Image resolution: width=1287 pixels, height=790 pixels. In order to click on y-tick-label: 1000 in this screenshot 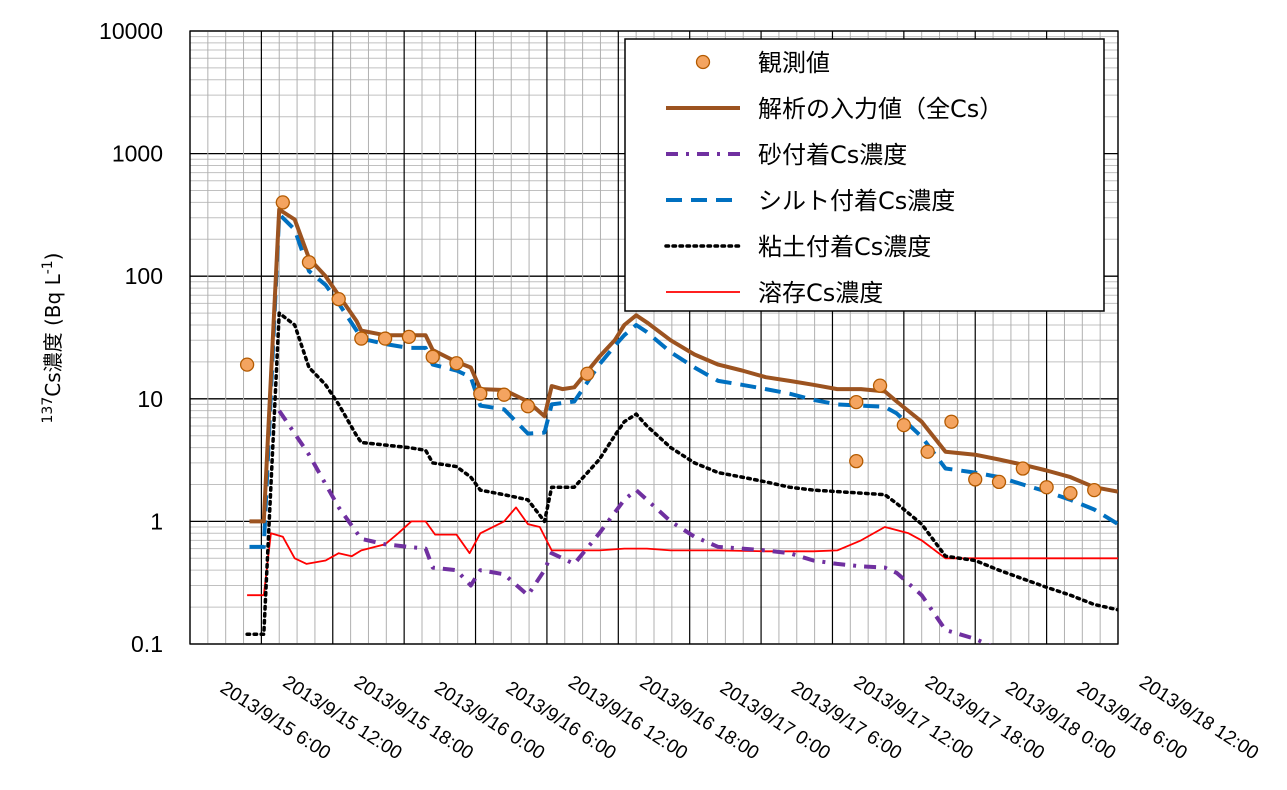, I will do `click(137, 154)`.